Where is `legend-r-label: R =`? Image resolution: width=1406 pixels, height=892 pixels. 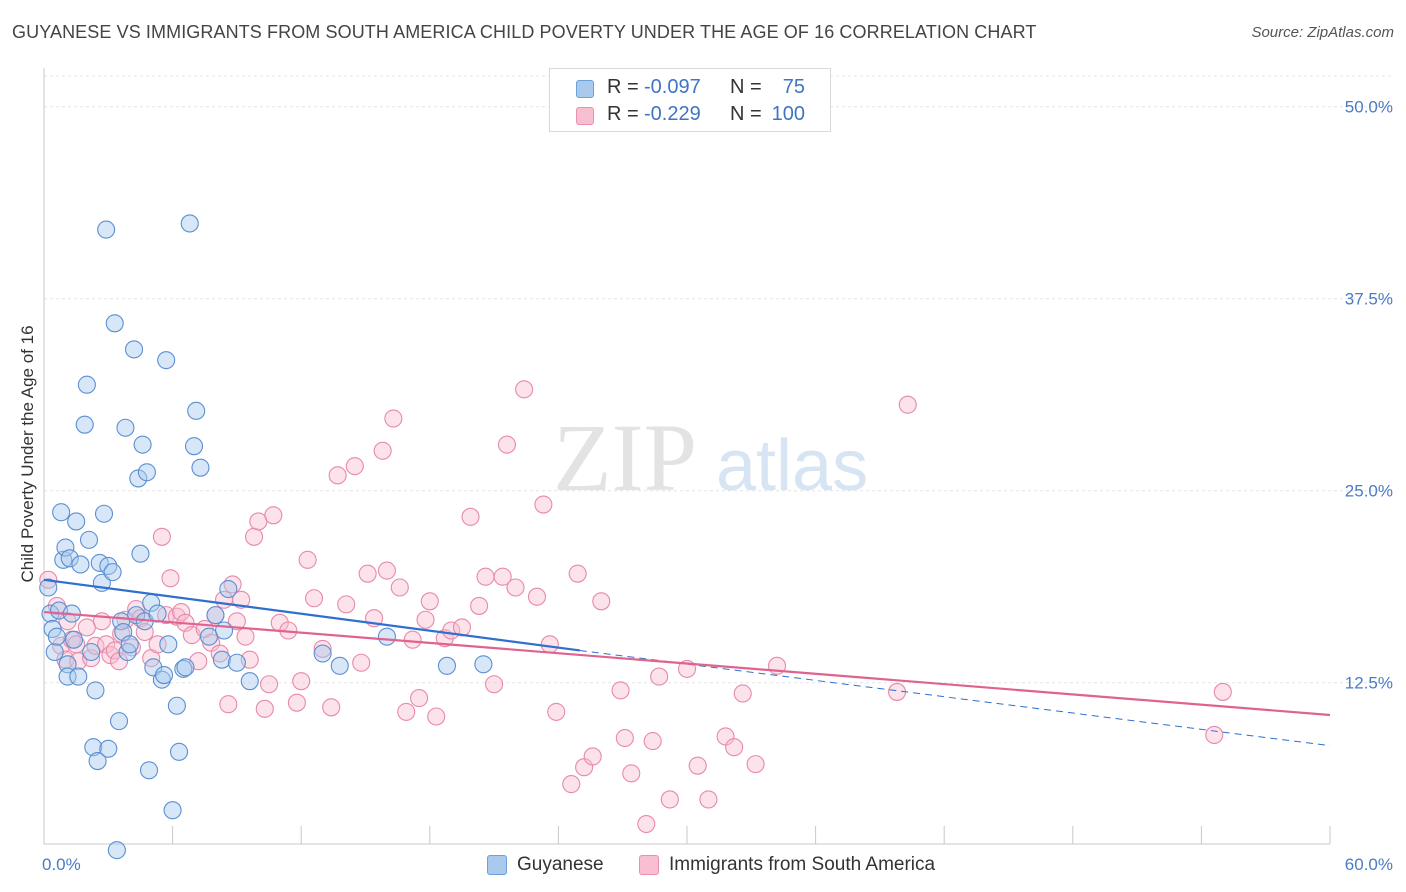 legend-r-label: R = is located at coordinates (623, 114).